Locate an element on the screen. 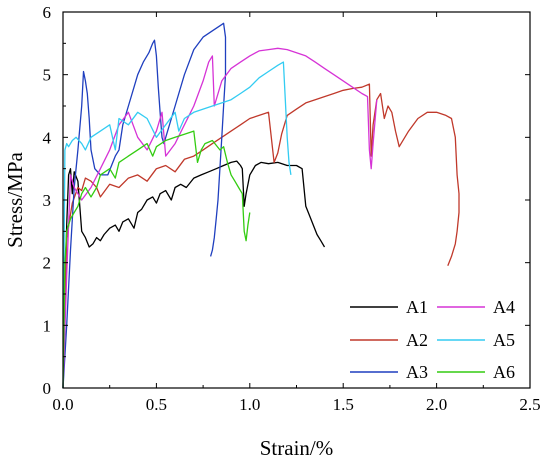 The height and width of the screenshot is (466, 550). legend-label-a3: A3 is located at coordinates (417, 372).